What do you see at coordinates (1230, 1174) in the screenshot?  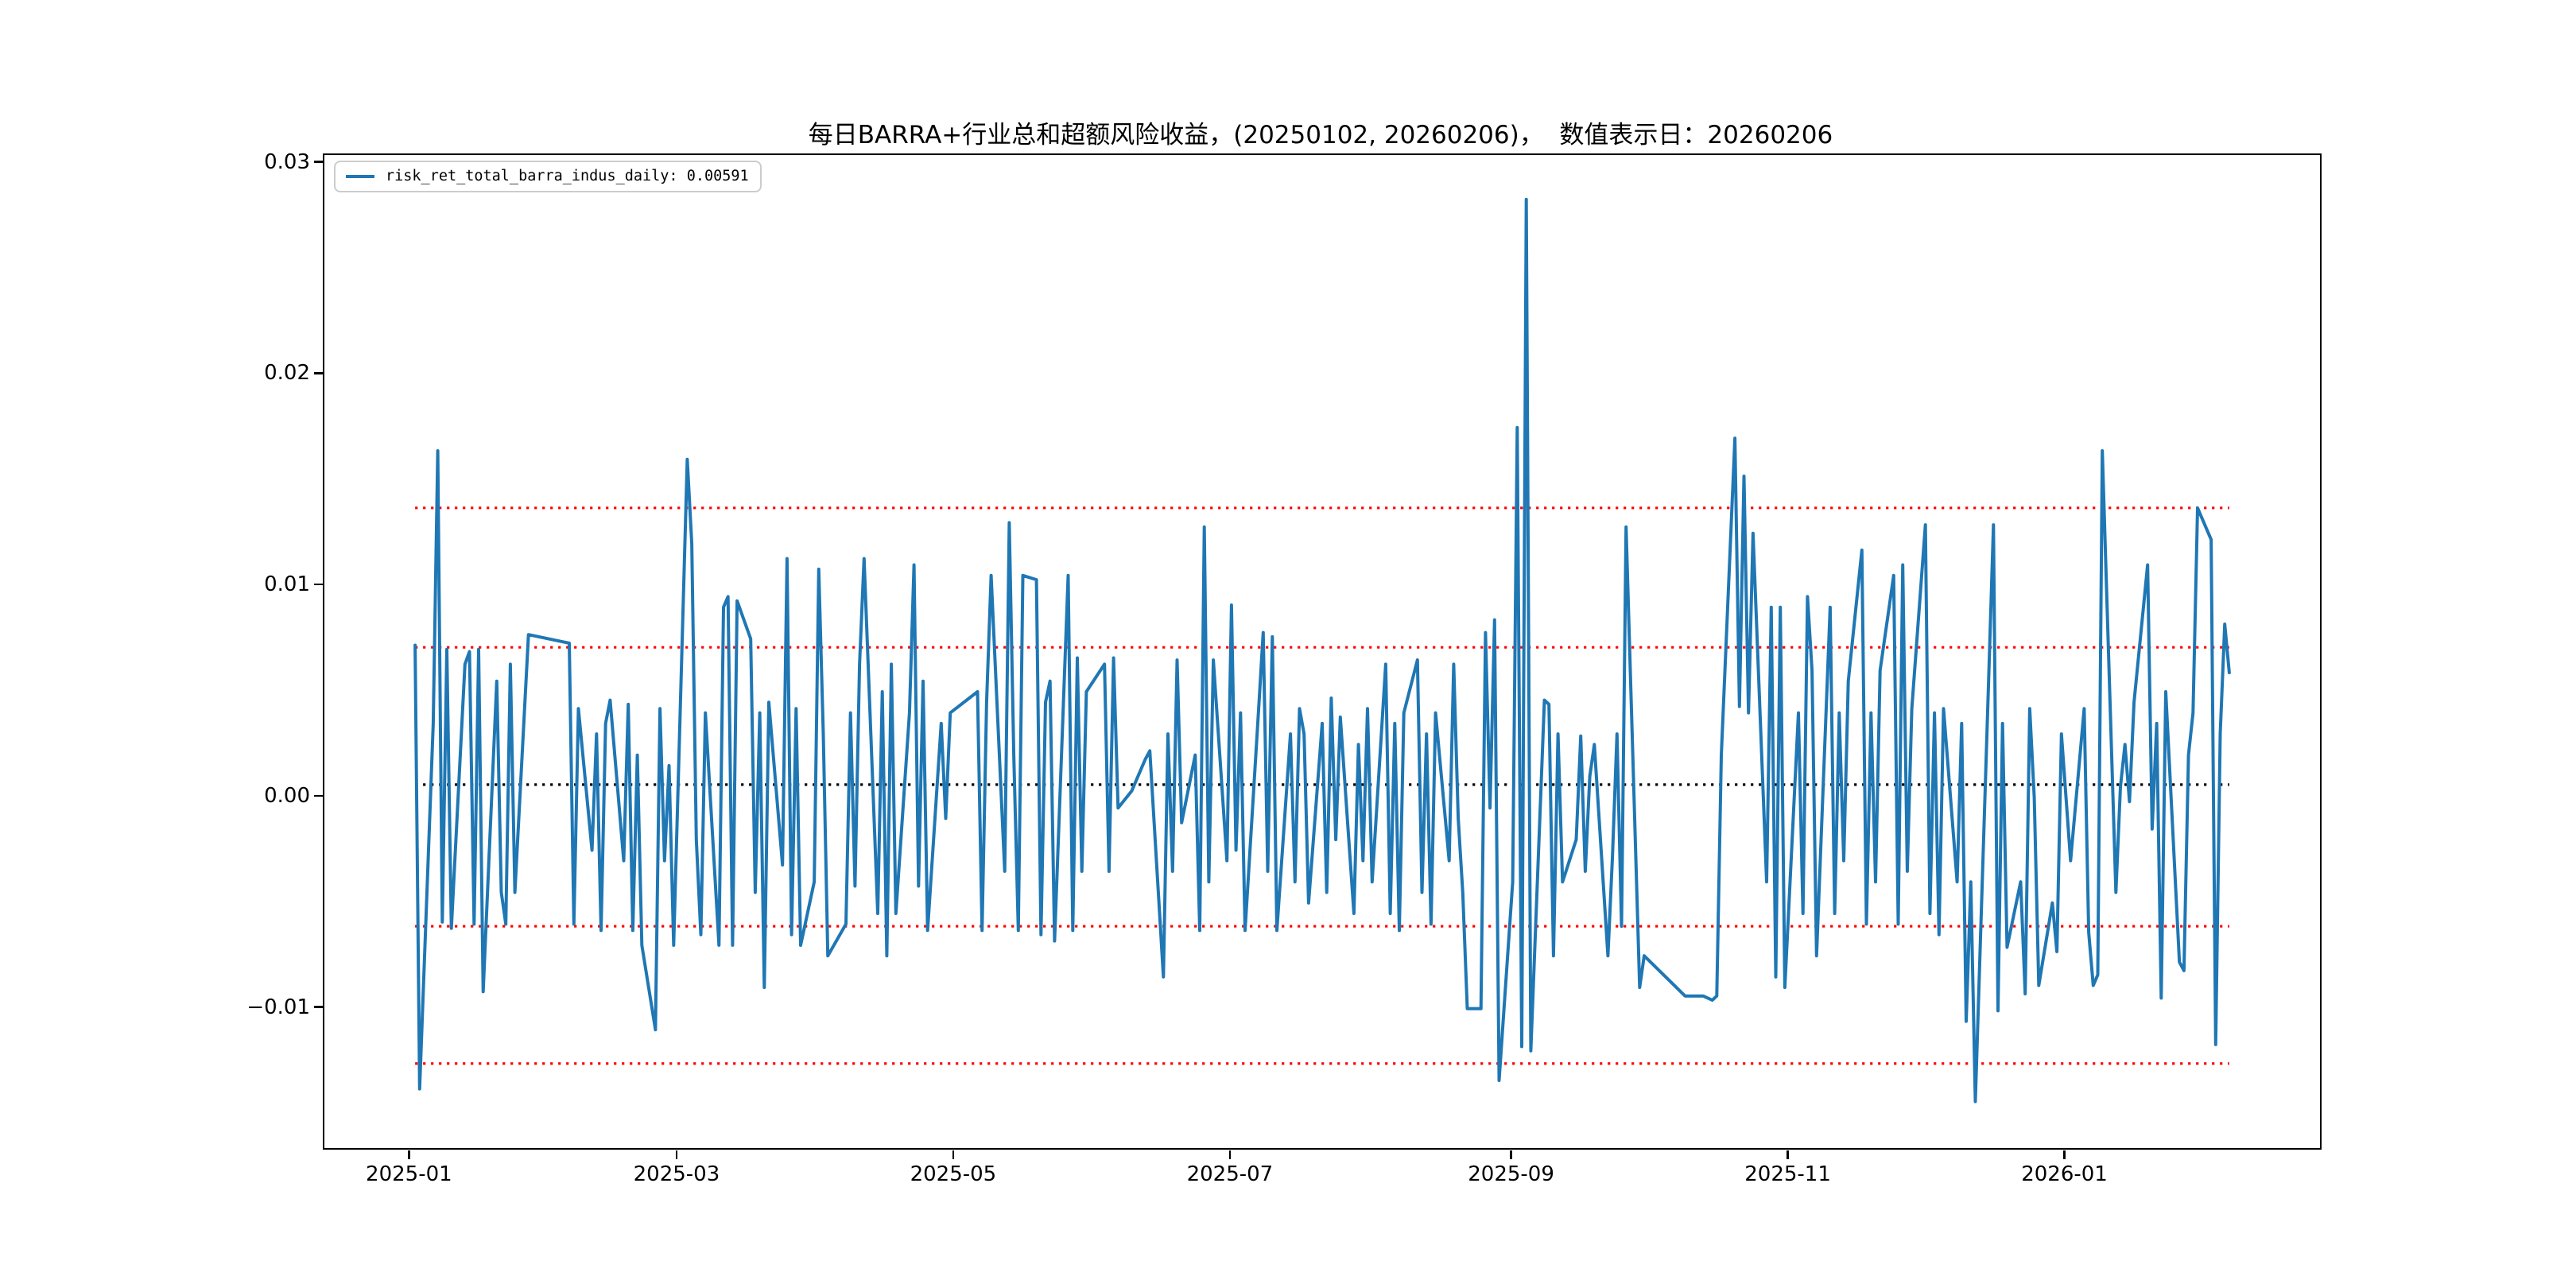 I see `x-tick-label: 2025-07` at bounding box center [1230, 1174].